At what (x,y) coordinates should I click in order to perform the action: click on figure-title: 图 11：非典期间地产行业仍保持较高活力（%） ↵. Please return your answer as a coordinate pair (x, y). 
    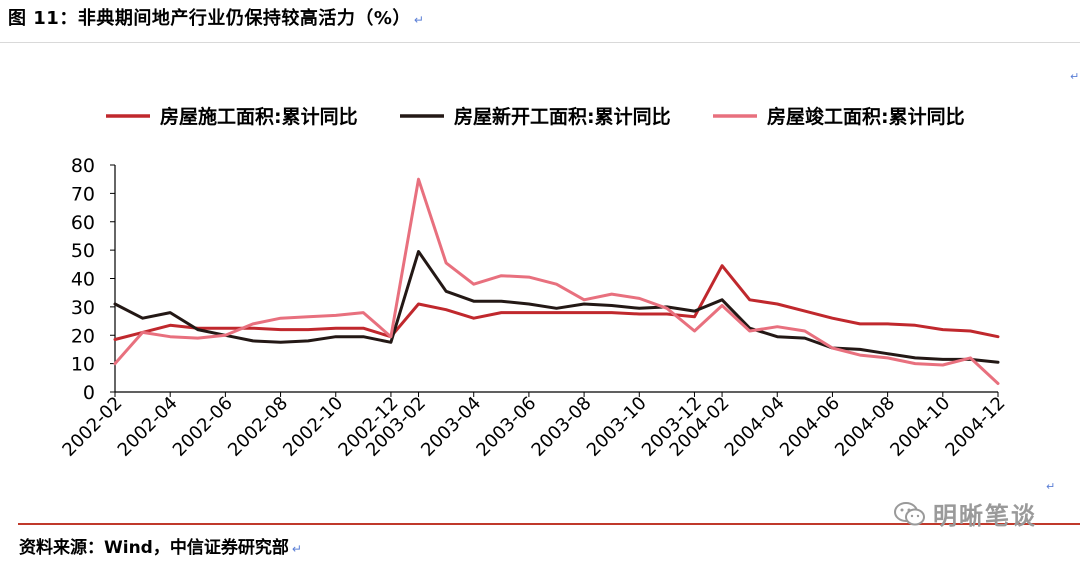
    Looking at the image, I should click on (216, 18).